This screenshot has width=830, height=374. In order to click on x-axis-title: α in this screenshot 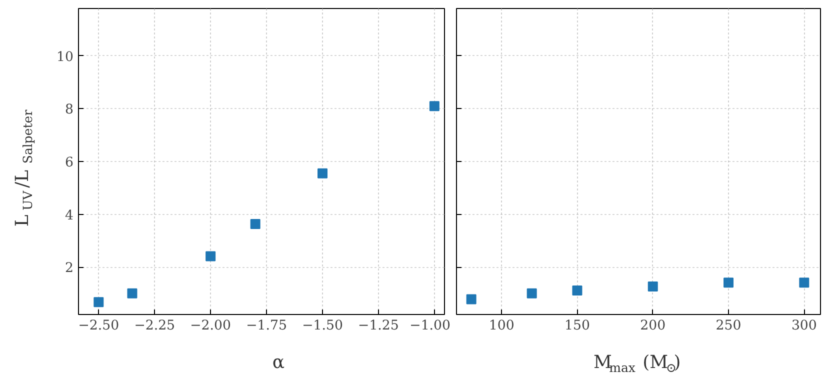, I will do `click(278, 362)`.